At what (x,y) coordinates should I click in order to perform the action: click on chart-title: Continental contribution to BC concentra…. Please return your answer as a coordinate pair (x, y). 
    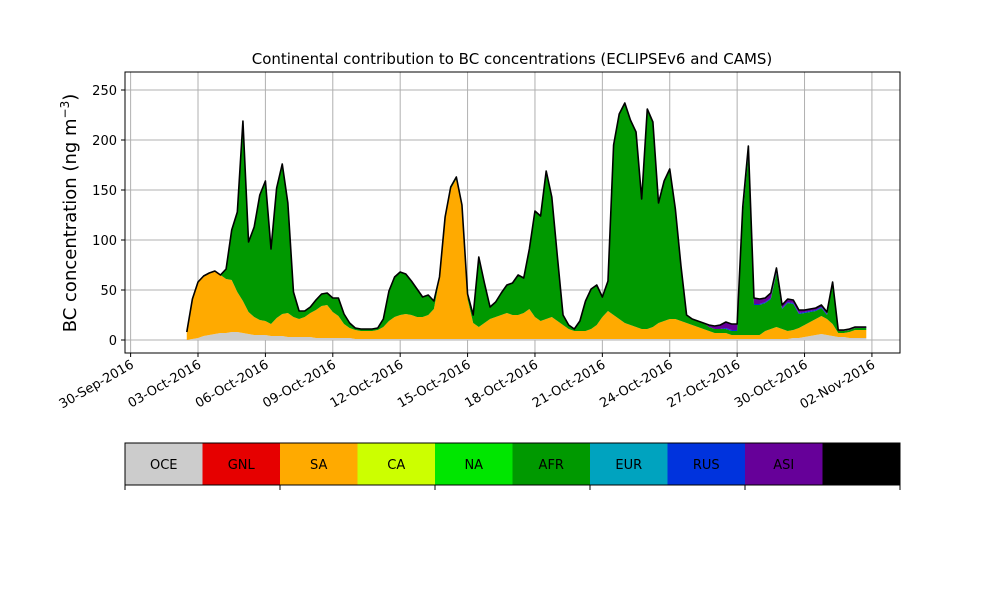
    Looking at the image, I should click on (512, 59).